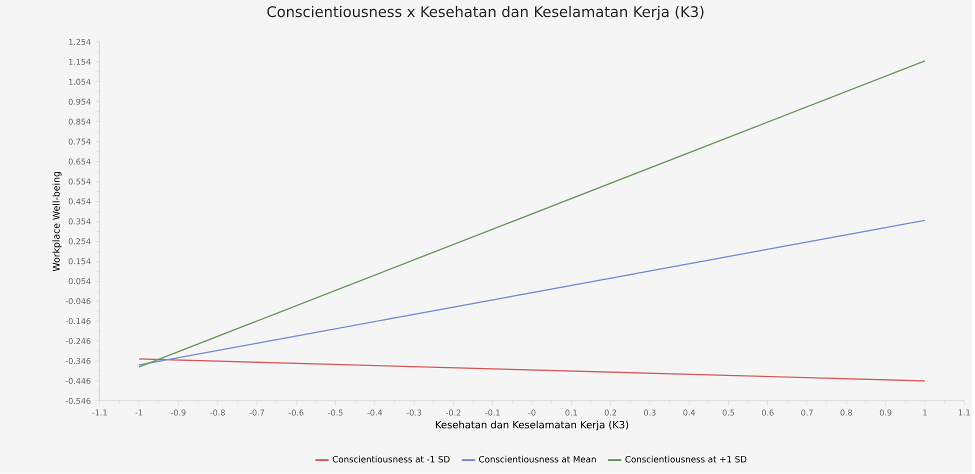 The image size is (975, 474). What do you see at coordinates (485, 13) in the screenshot?
I see `chart-title: Conscientiousness x Kesehatan dan Keselamatan Kerja (K3)` at bounding box center [485, 13].